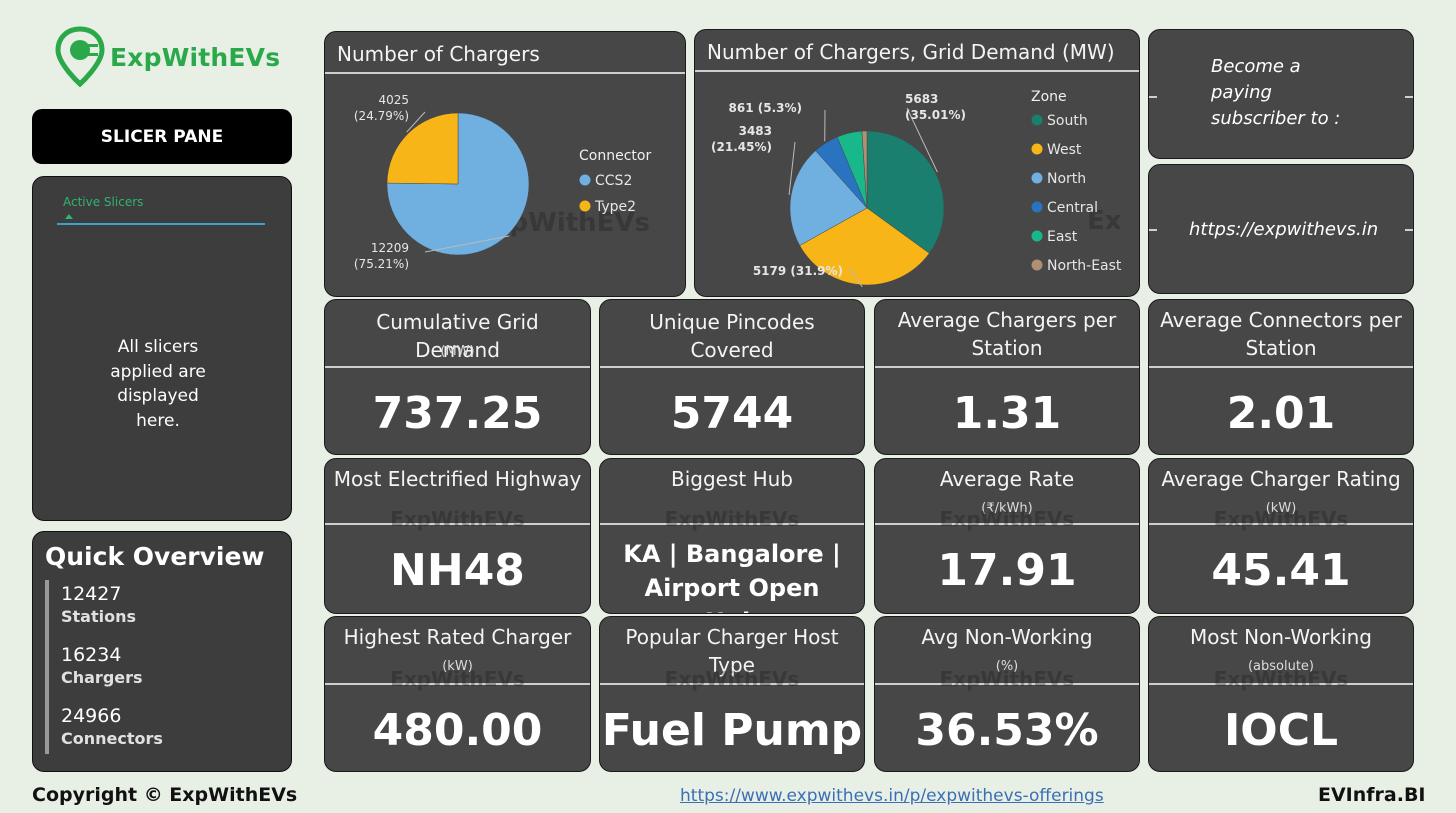 The image size is (1456, 813). Describe the element at coordinates (1284, 229) in the screenshot. I see `subscribe-url: https://expwithevs.in` at that location.